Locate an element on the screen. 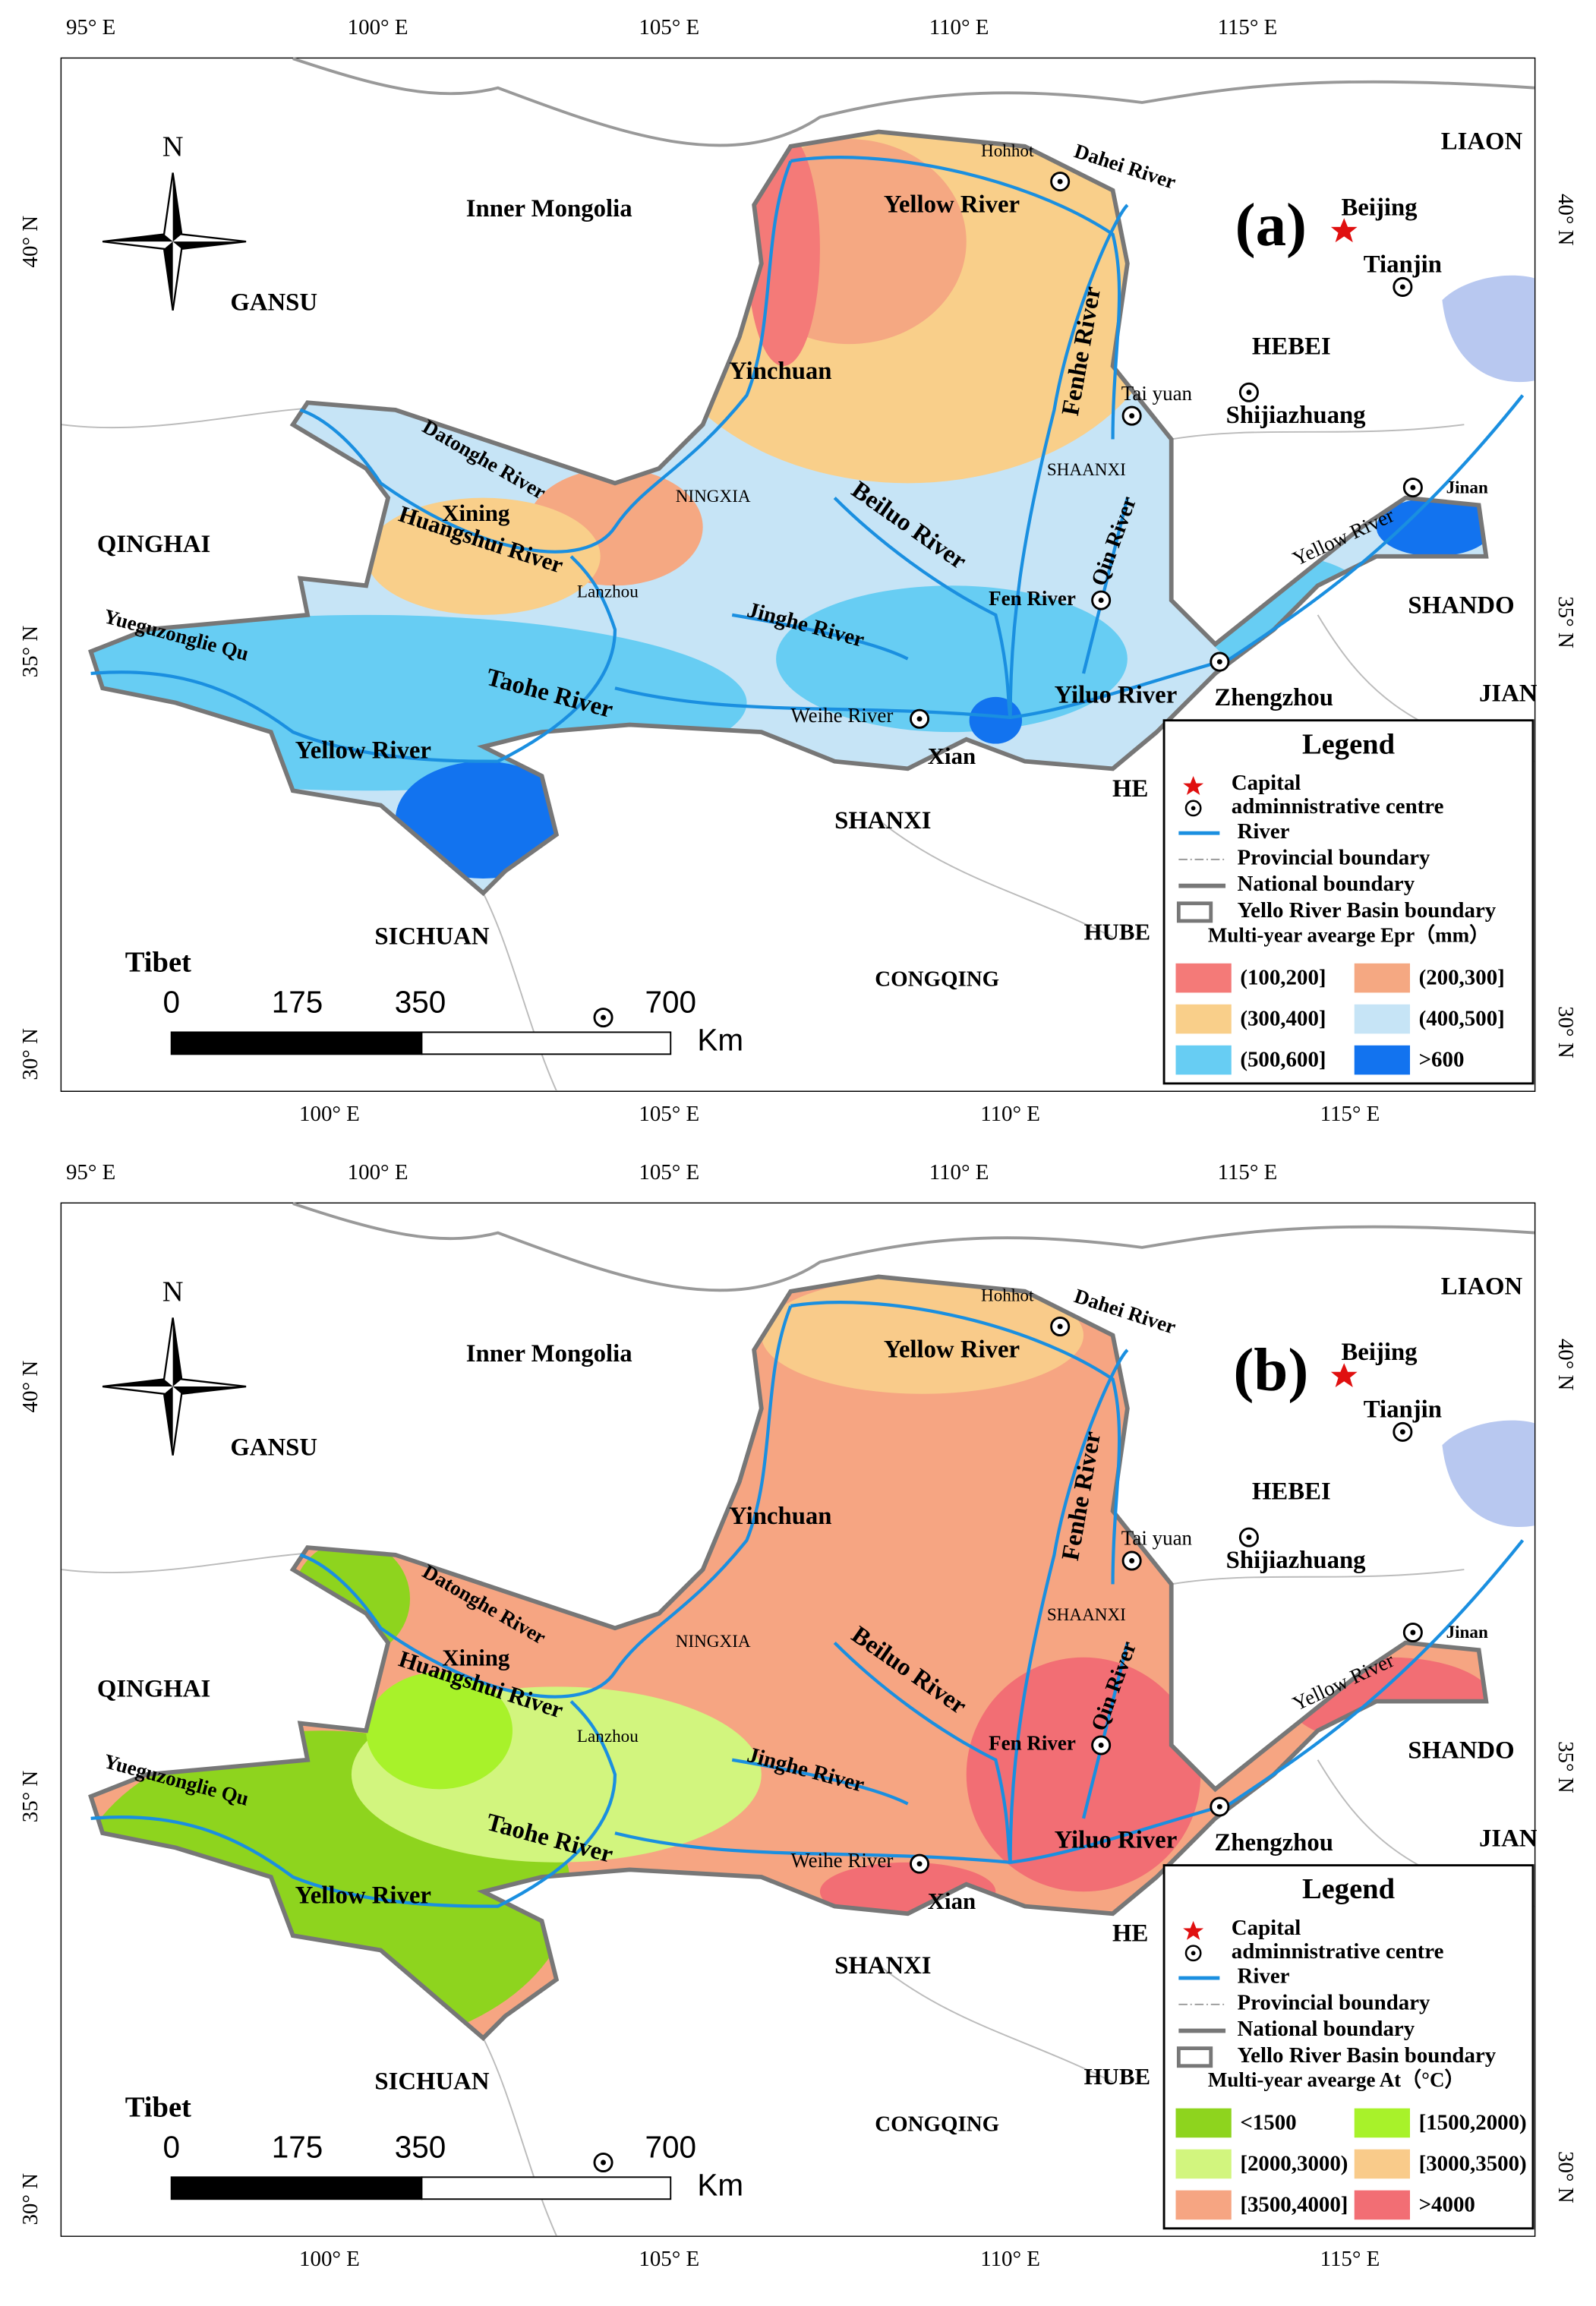 This screenshot has height=2306, width=1596. place-label: QINGHAI is located at coordinates (153, 544).